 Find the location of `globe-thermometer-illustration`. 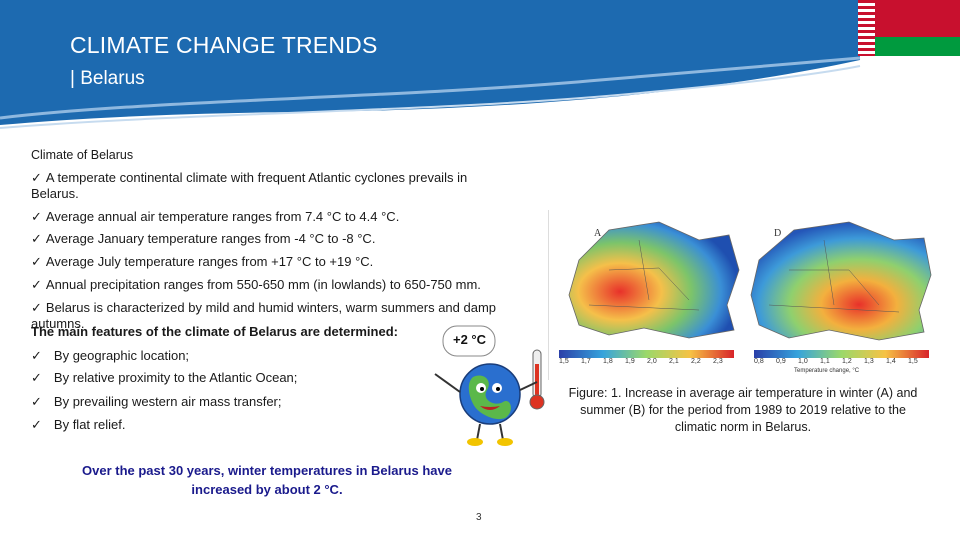

globe-thermometer-illustration is located at coordinates (489, 385).